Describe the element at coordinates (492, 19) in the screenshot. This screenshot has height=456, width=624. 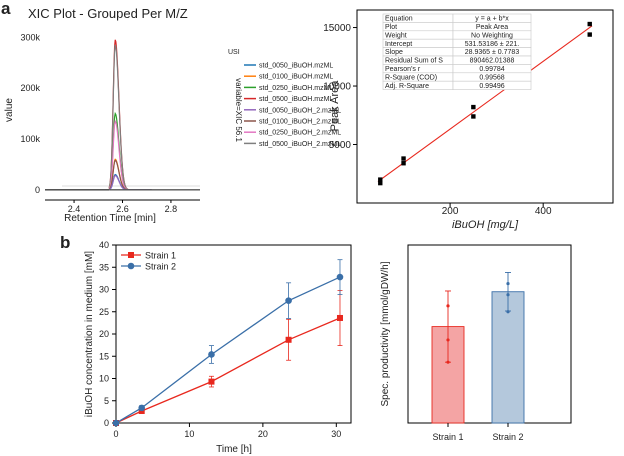
I see `regression-table-value: y = a + b*x` at that location.